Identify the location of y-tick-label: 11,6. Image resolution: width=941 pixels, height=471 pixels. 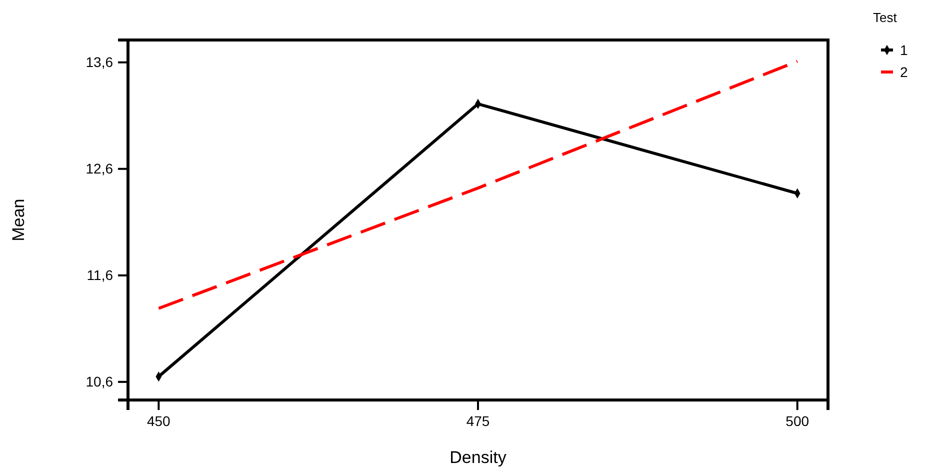
(100, 274).